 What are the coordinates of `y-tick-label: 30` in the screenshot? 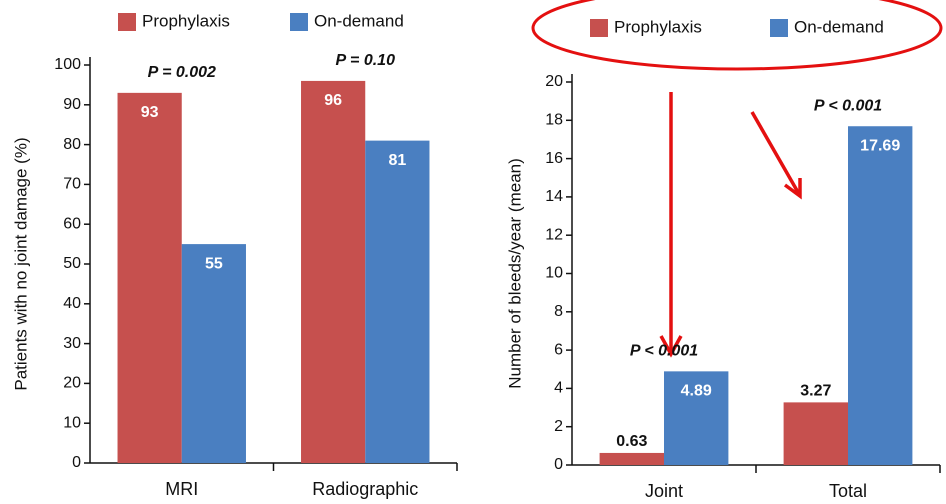 It's located at (72, 343).